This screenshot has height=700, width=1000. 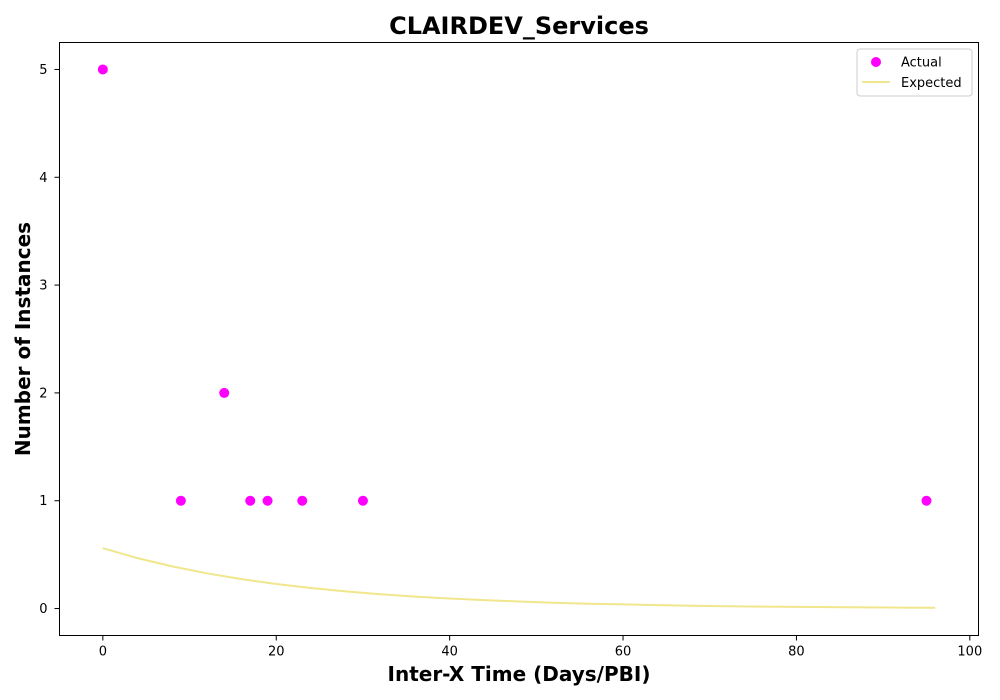 I want to click on x-tick-label: 60, so click(x=623, y=652).